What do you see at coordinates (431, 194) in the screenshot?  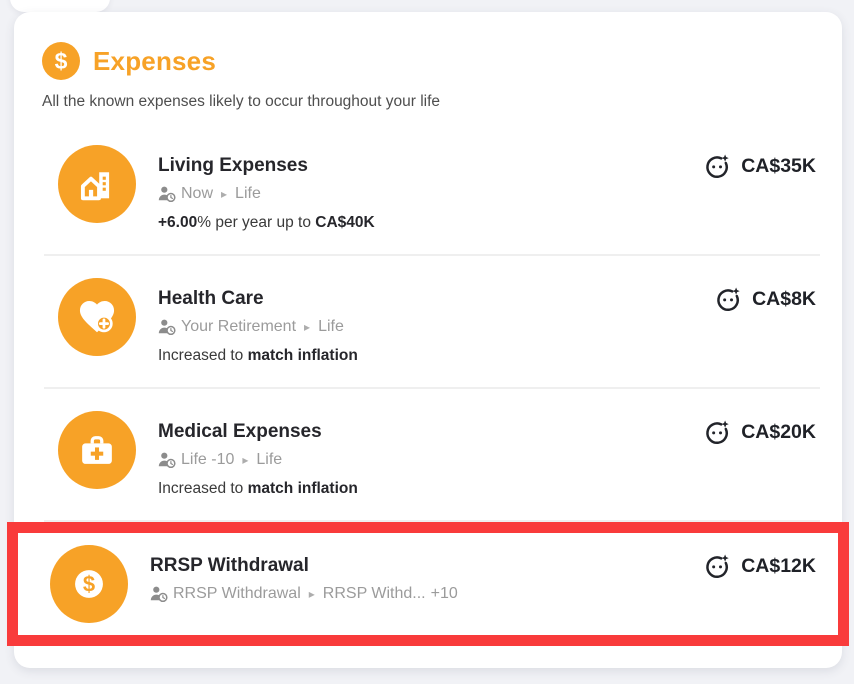 I see `expense-timeline: Now ▸ Life` at bounding box center [431, 194].